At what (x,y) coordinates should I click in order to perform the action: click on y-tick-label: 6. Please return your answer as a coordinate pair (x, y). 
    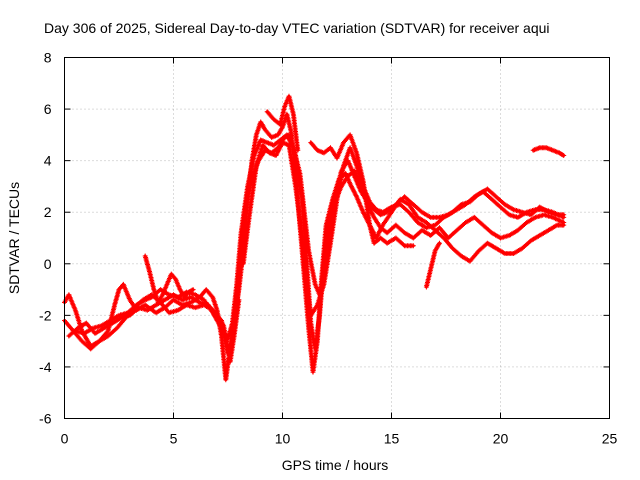
    Looking at the image, I should click on (48, 109).